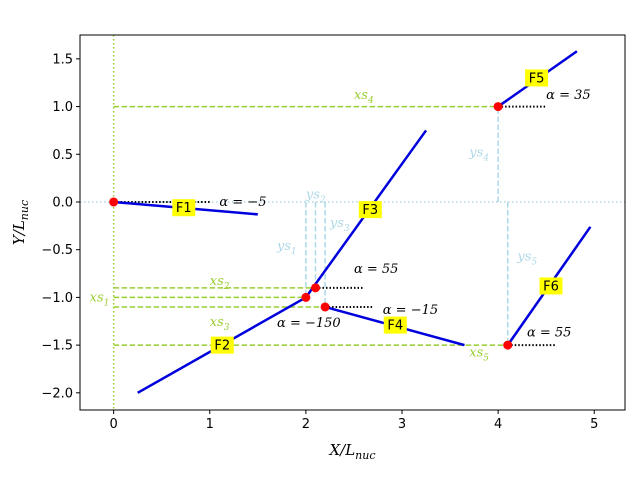  What do you see at coordinates (57, 298) in the screenshot?
I see `y-tick-label: −1.0` at bounding box center [57, 298].